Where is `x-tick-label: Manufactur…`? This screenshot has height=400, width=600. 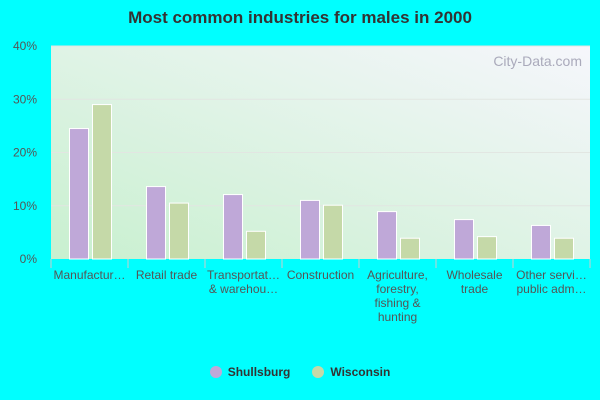 x-tick-label: Manufactur… is located at coordinates (89, 275).